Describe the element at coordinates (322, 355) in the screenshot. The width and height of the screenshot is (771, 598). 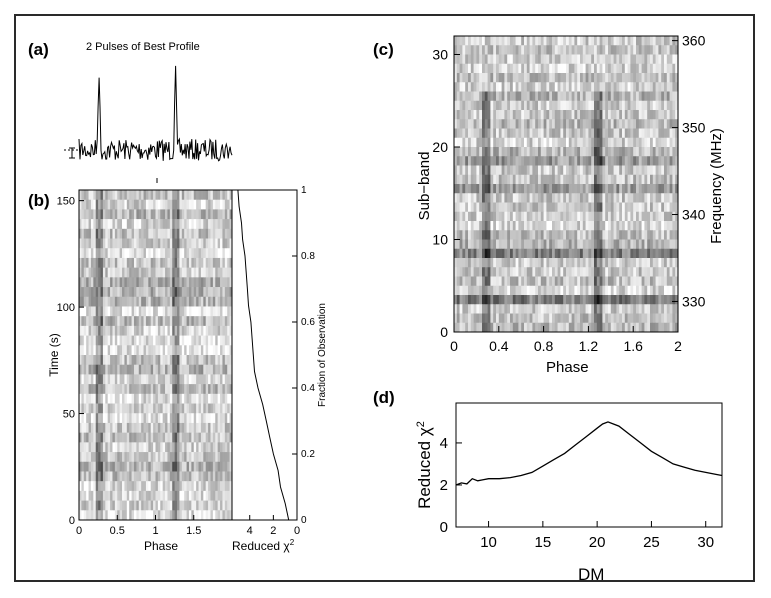
I see `panel-b-side-ylabel: Fraction of Observation` at that location.